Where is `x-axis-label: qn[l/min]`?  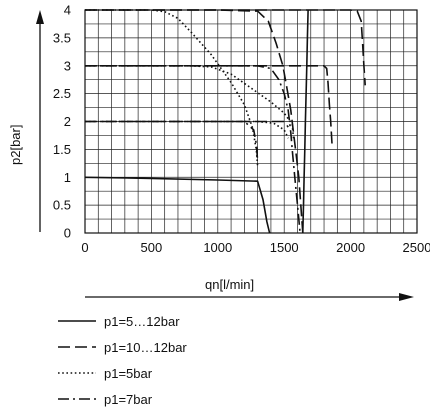
x-axis-label: qn[l/min] is located at coordinates (229, 284).